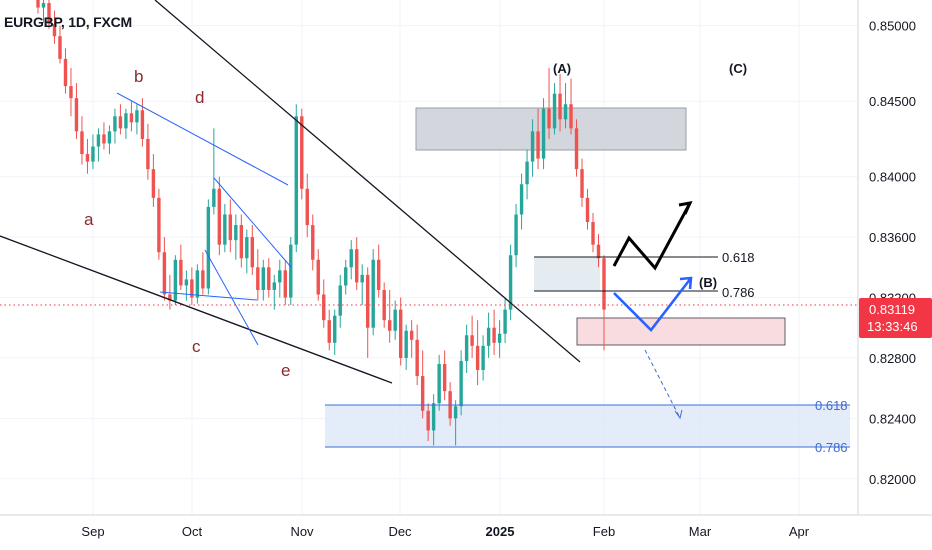  Describe the element at coordinates (587, 426) in the screenshot. I see `support-zone-blue` at that location.